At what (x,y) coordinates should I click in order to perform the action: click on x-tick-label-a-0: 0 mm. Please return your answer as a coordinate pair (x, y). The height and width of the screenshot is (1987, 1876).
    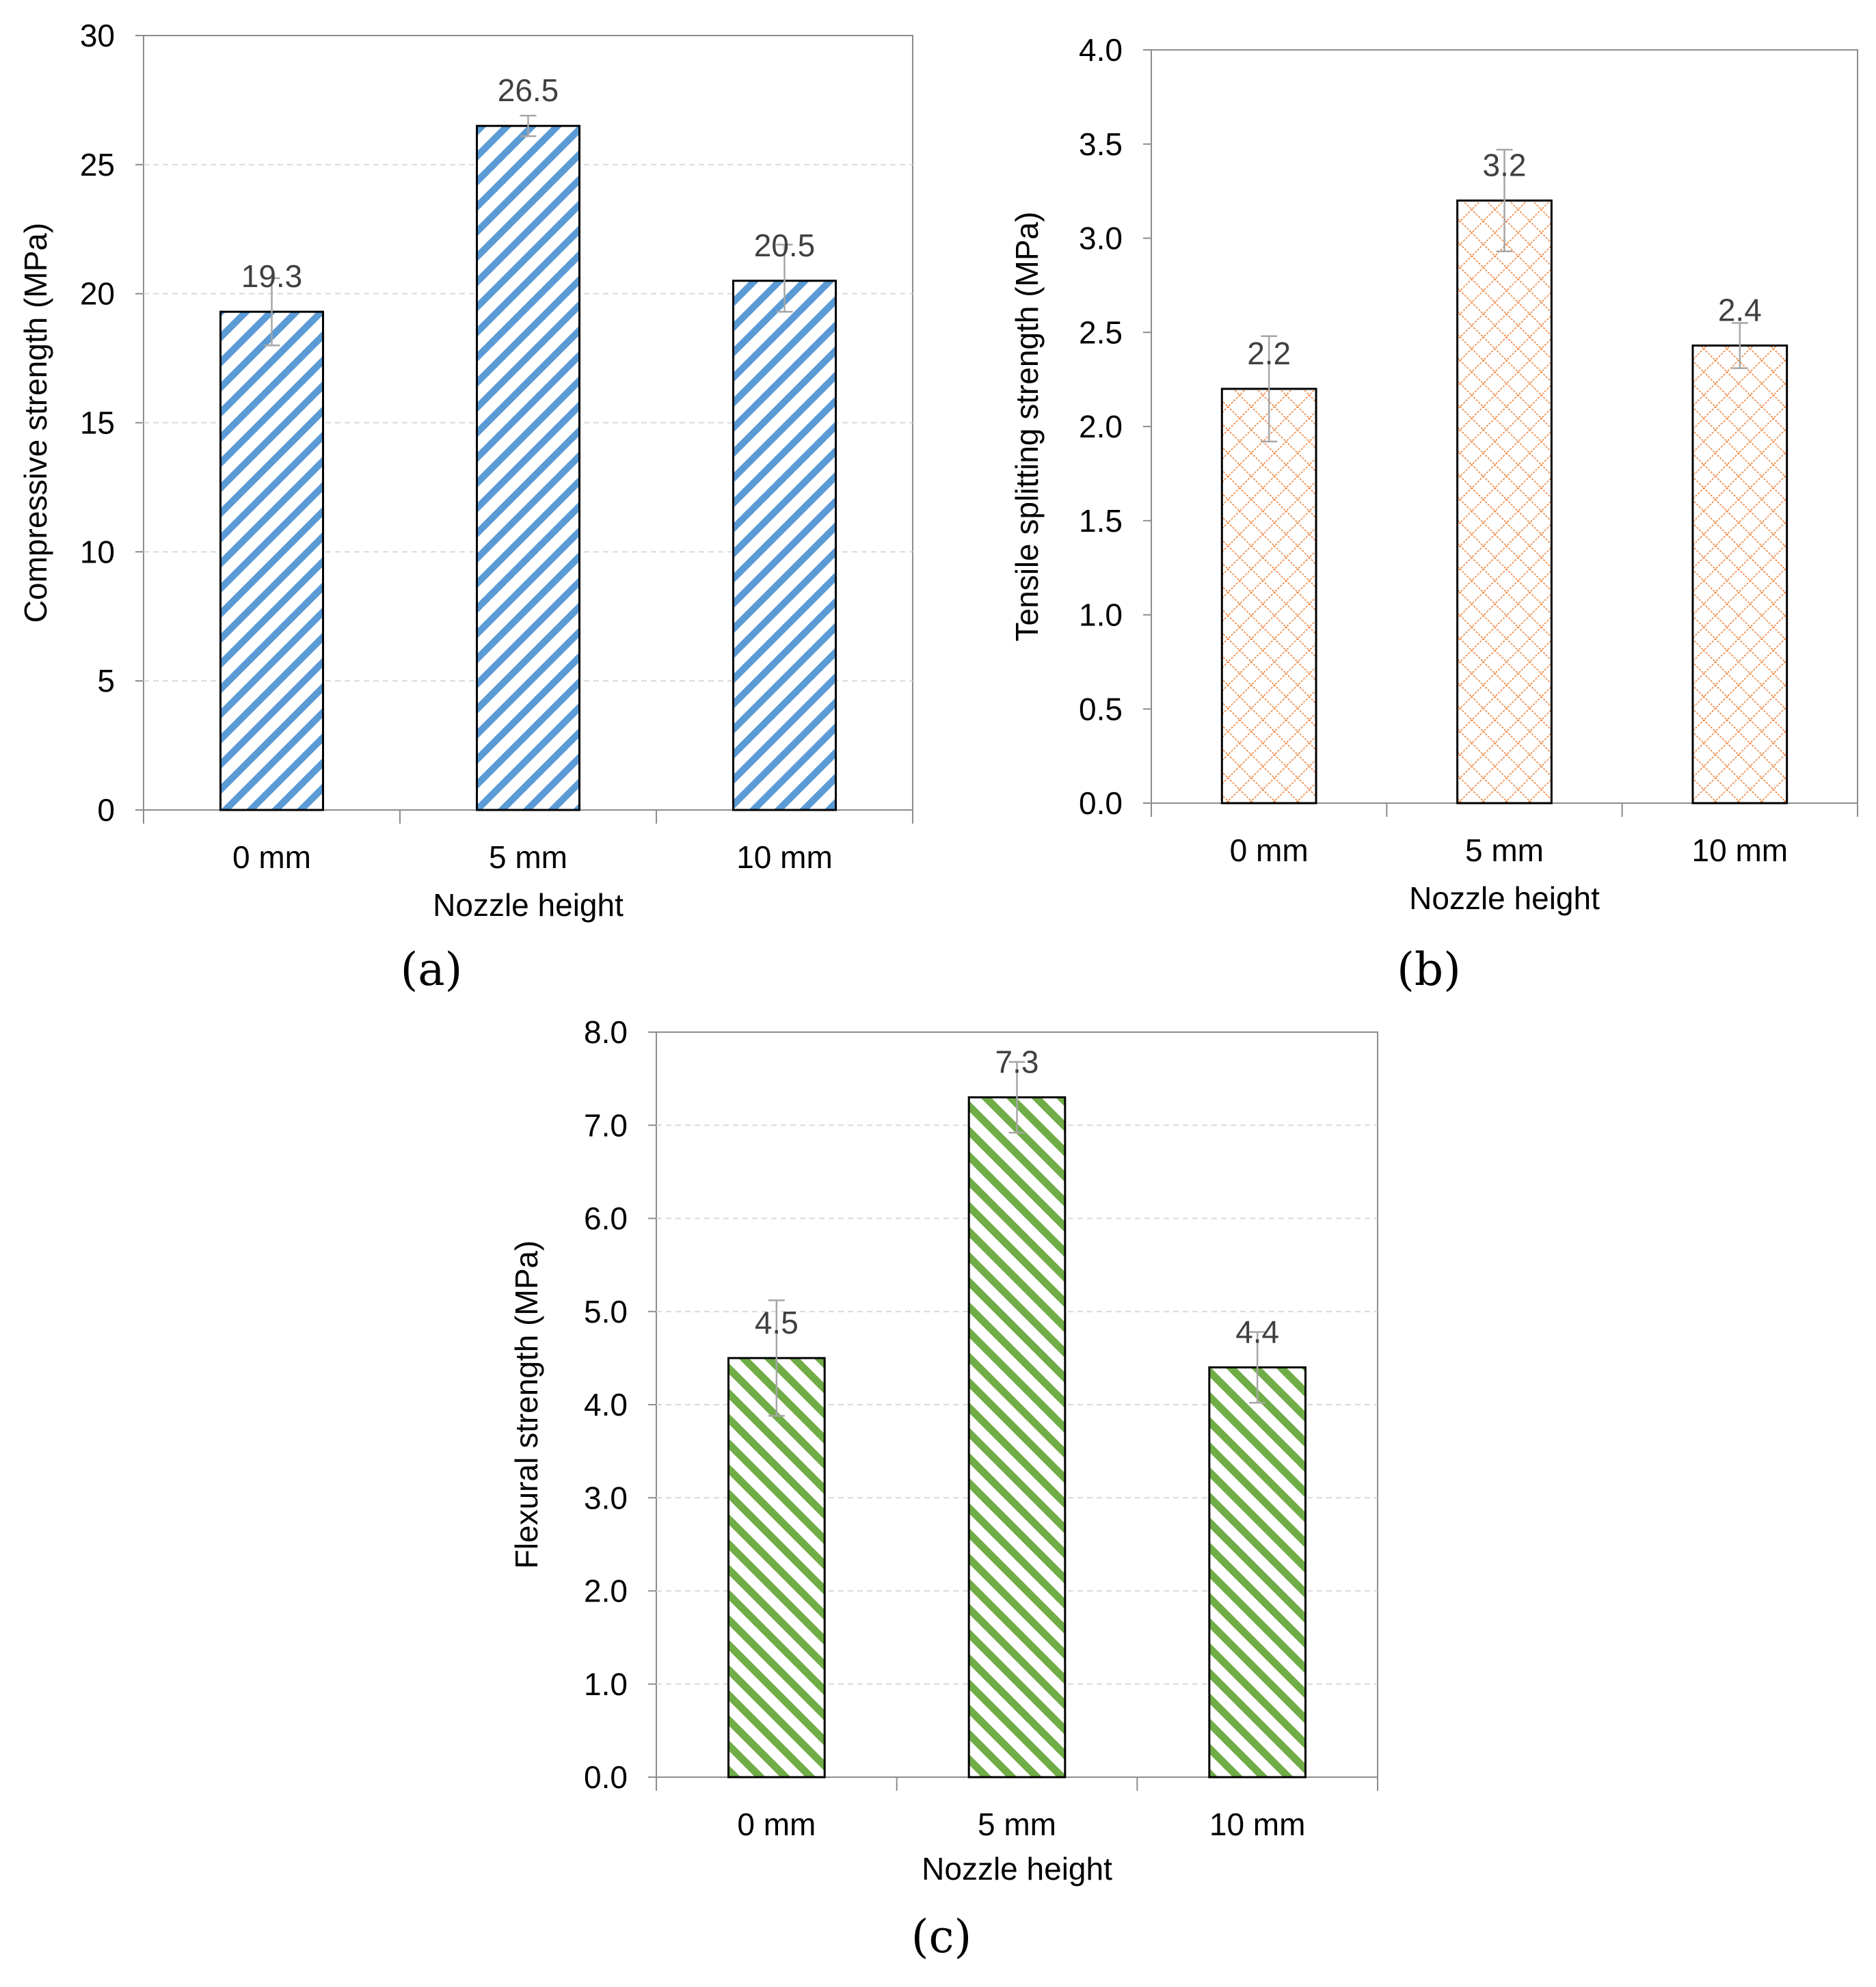
    Looking at the image, I should click on (271, 857).